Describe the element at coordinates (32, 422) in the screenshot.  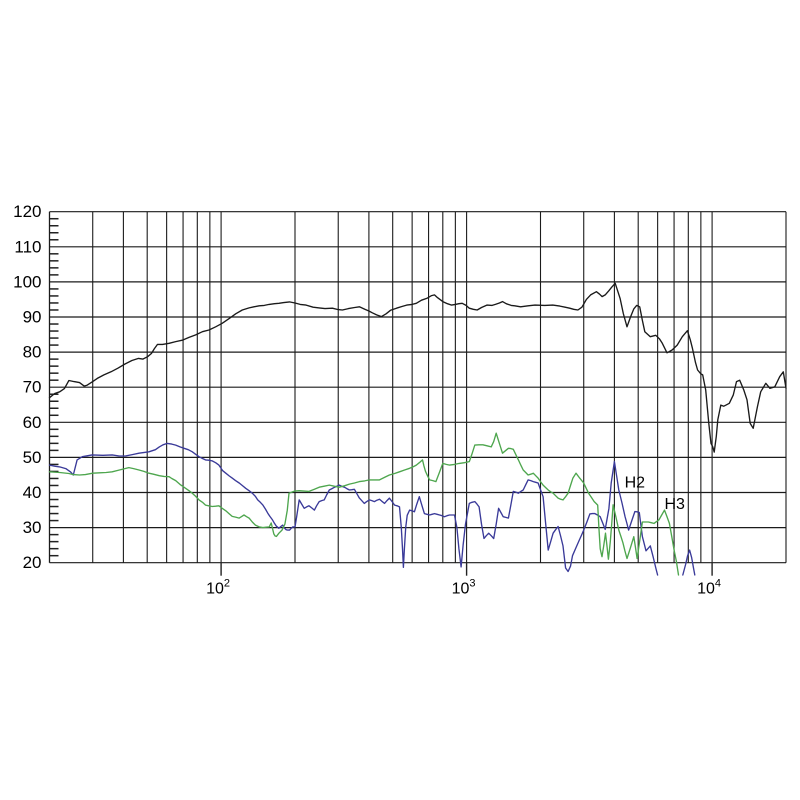
I see `y-axis-label-60: 60` at that location.